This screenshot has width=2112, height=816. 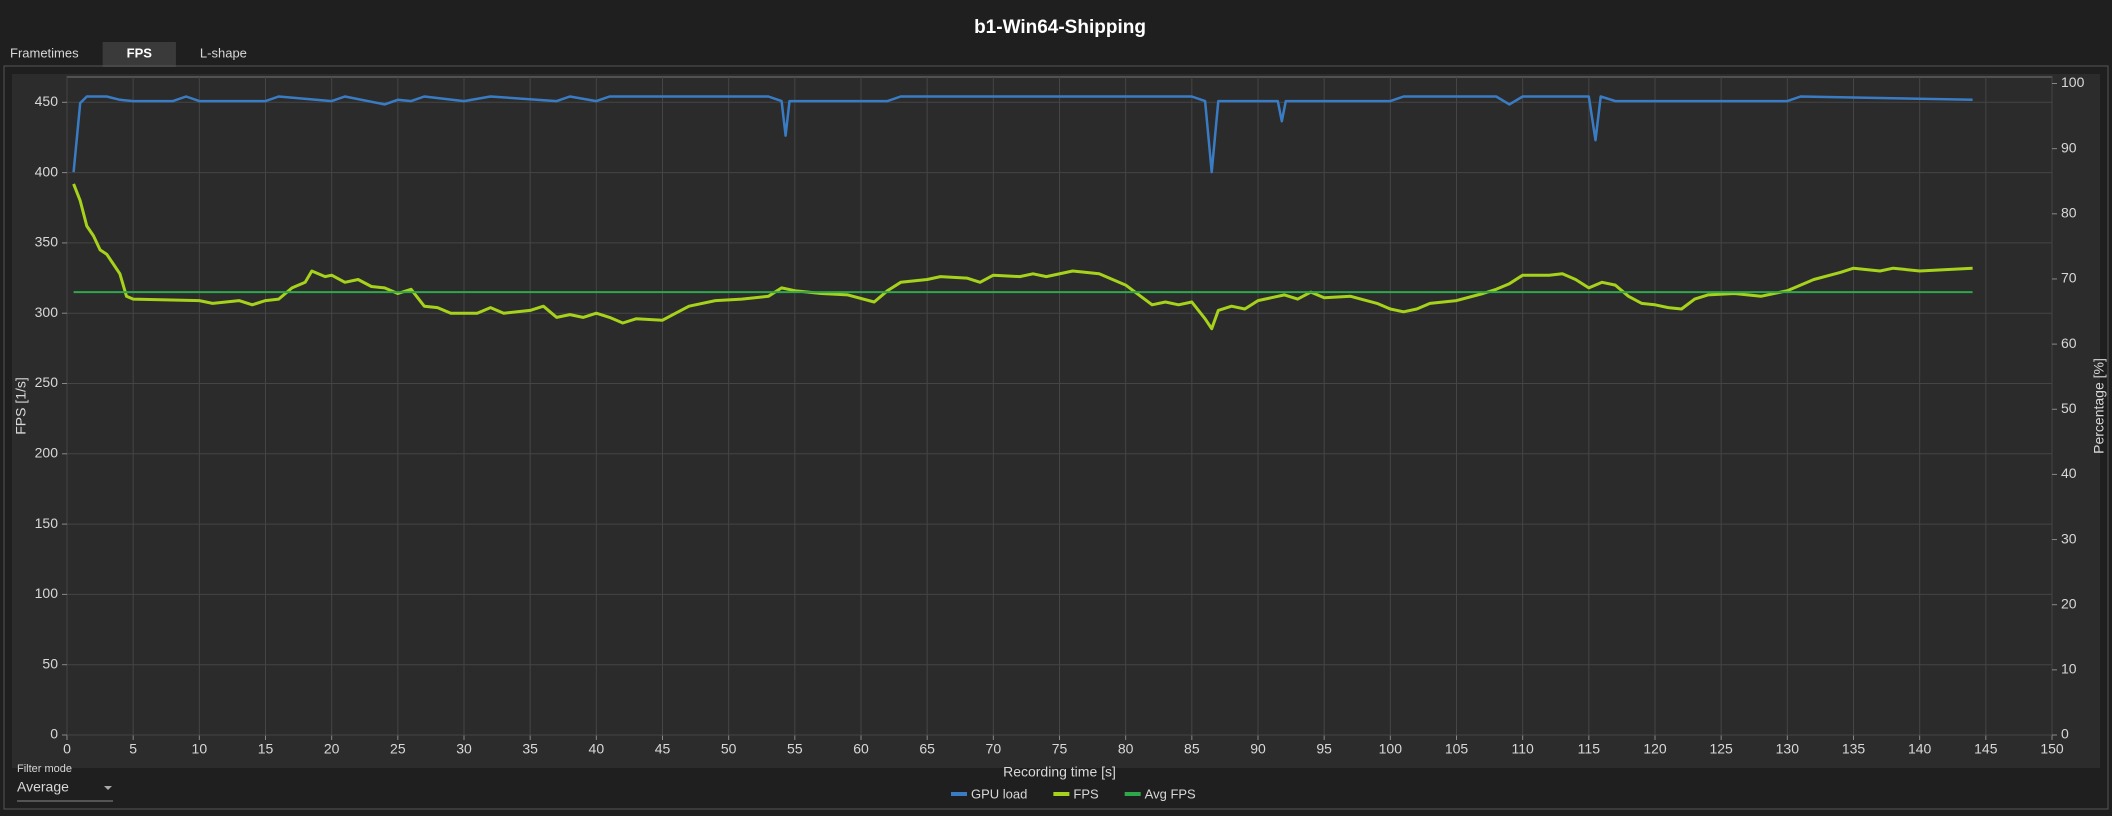 I want to click on filter-dropdown: Average, so click(x=43, y=787).